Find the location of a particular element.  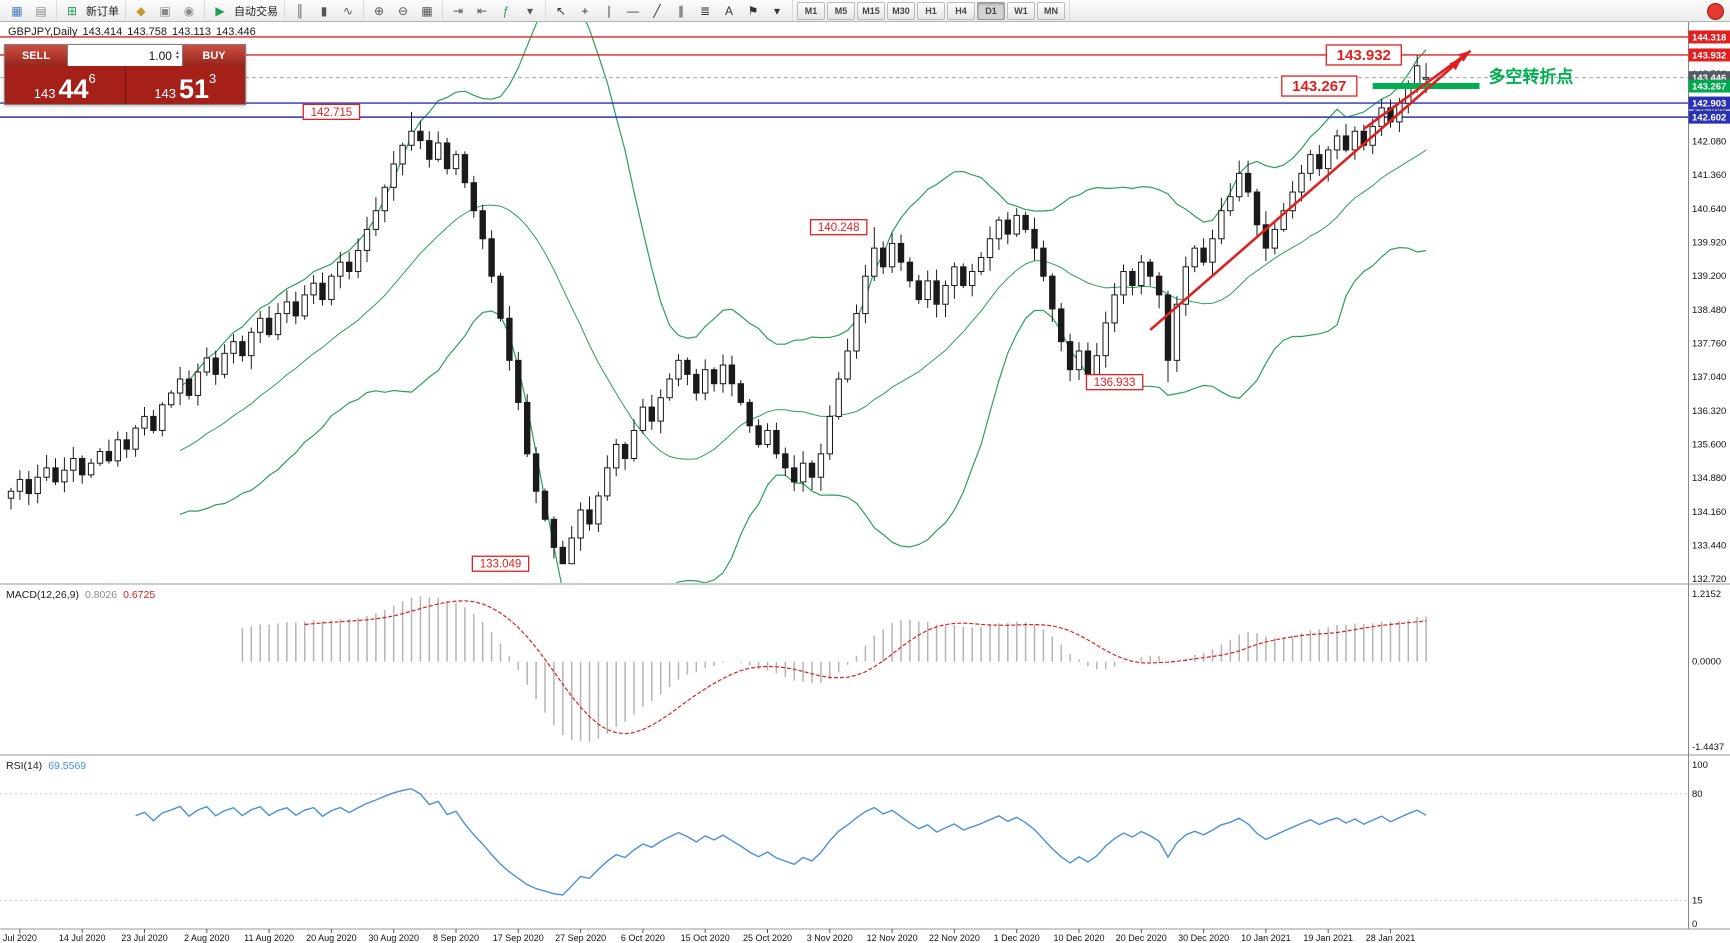

sell-button: SELL is located at coordinates (36, 55).